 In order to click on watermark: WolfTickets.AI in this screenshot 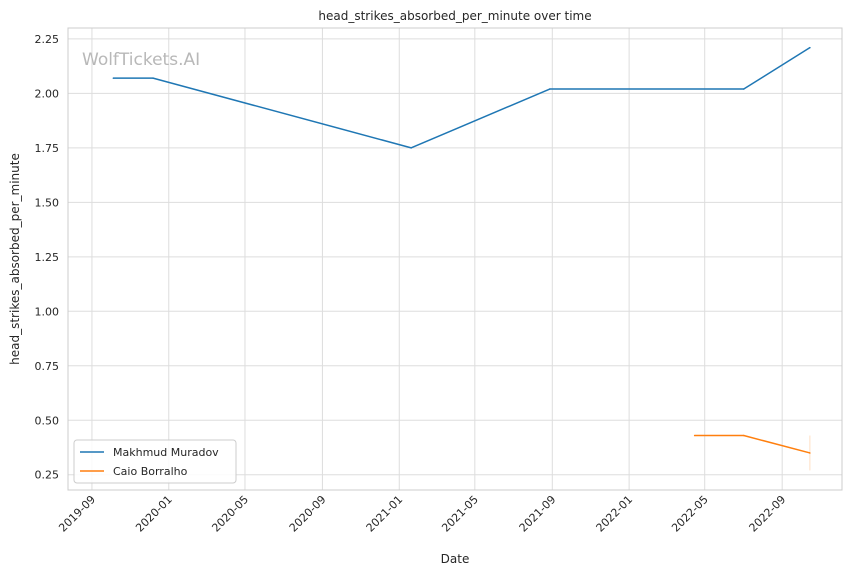, I will do `click(141, 60)`.